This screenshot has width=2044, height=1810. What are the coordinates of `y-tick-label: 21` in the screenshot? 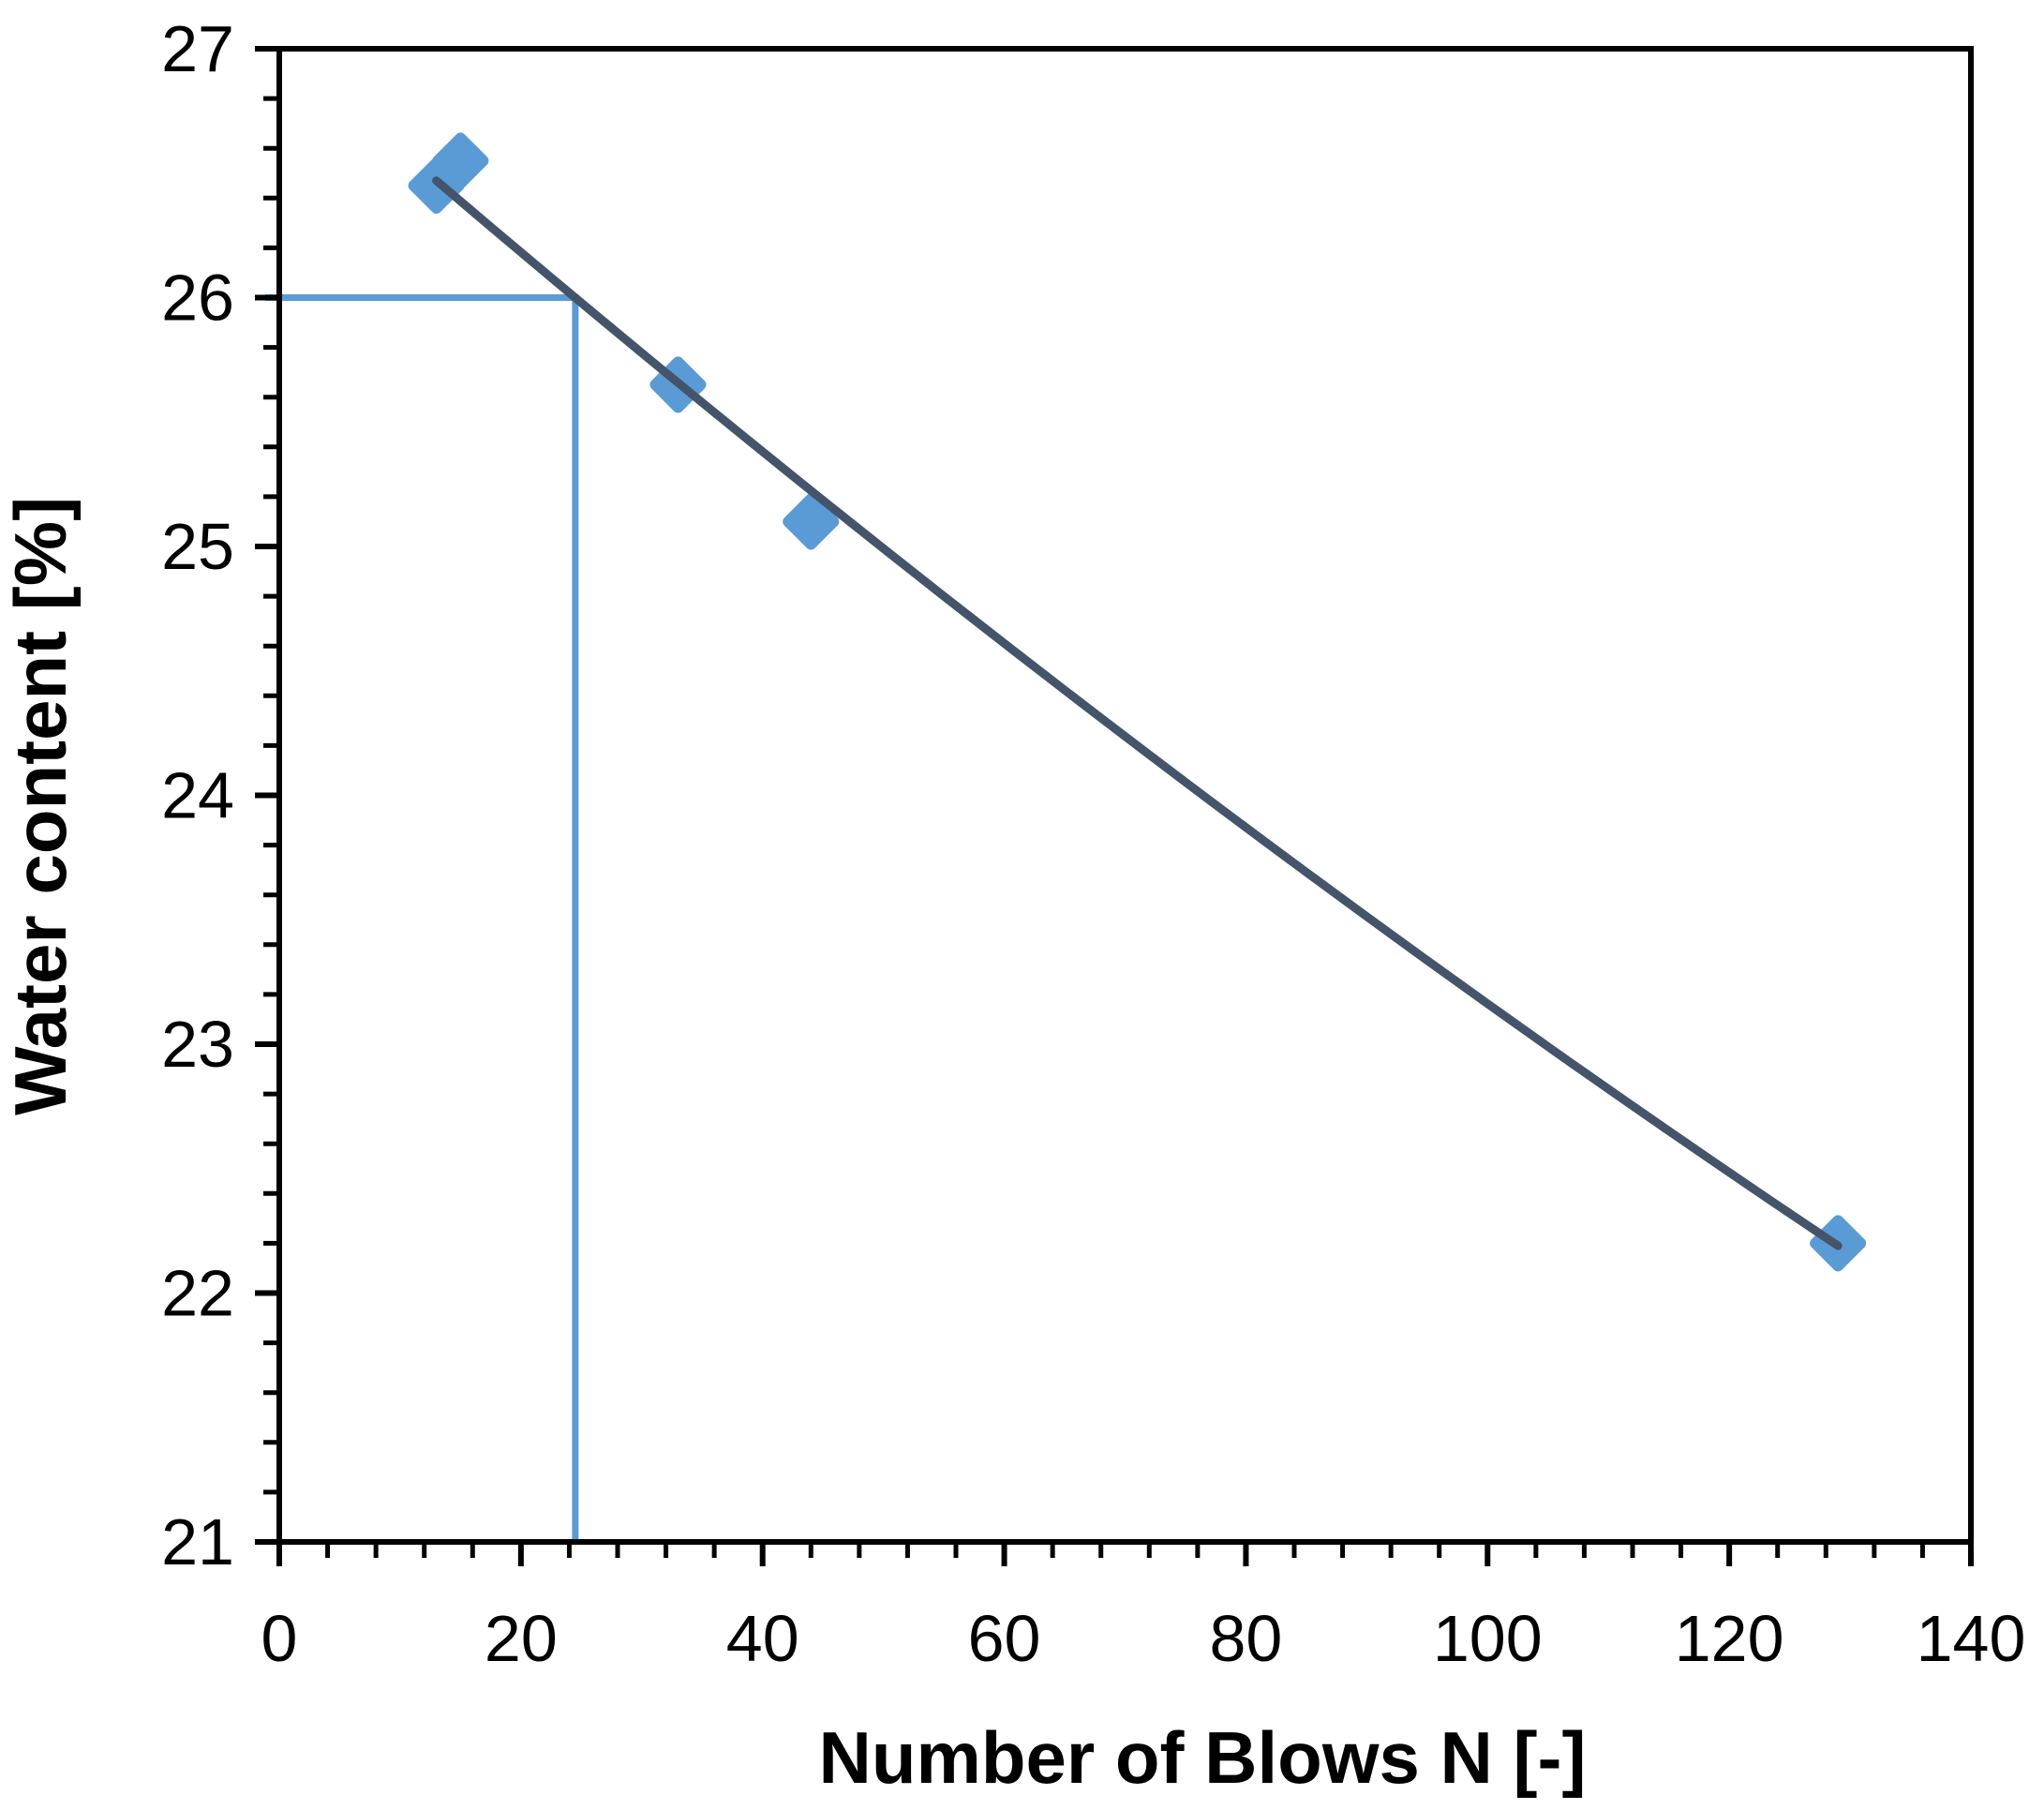 It's located at (197, 1541).